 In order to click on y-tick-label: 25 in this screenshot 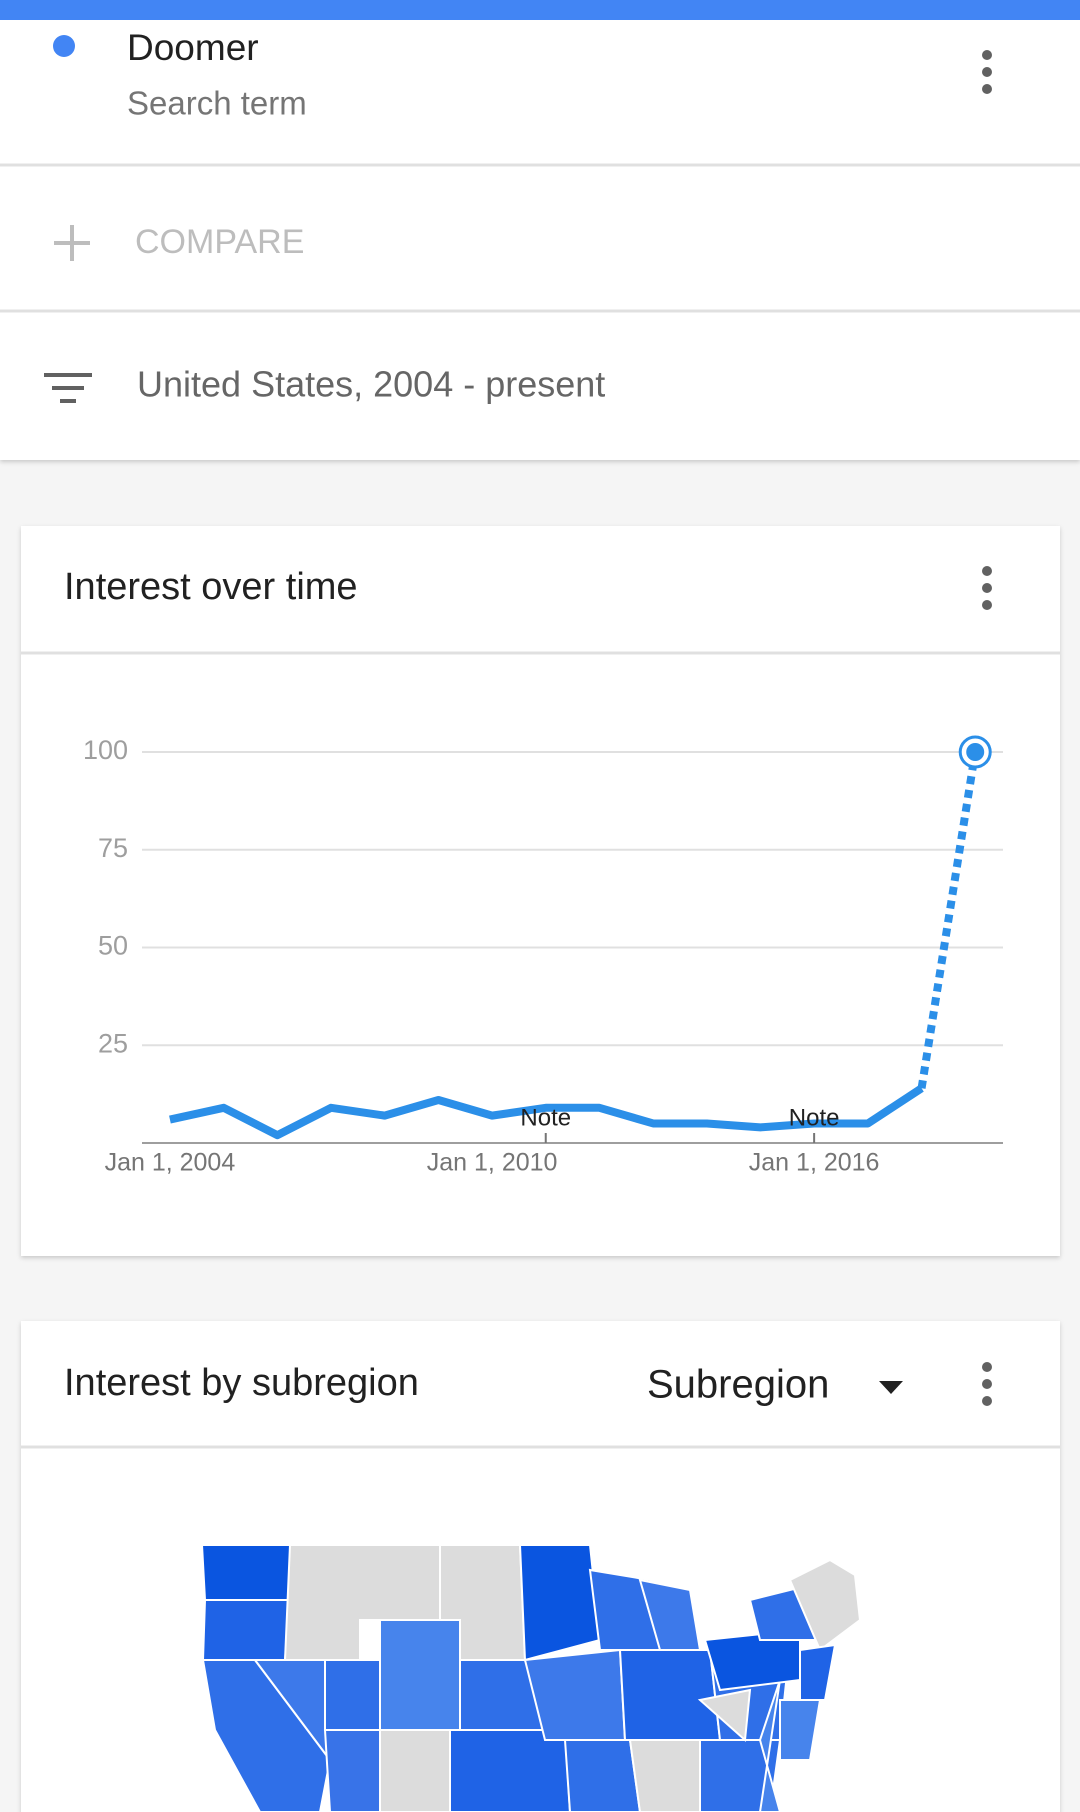, I will do `click(113, 1043)`.